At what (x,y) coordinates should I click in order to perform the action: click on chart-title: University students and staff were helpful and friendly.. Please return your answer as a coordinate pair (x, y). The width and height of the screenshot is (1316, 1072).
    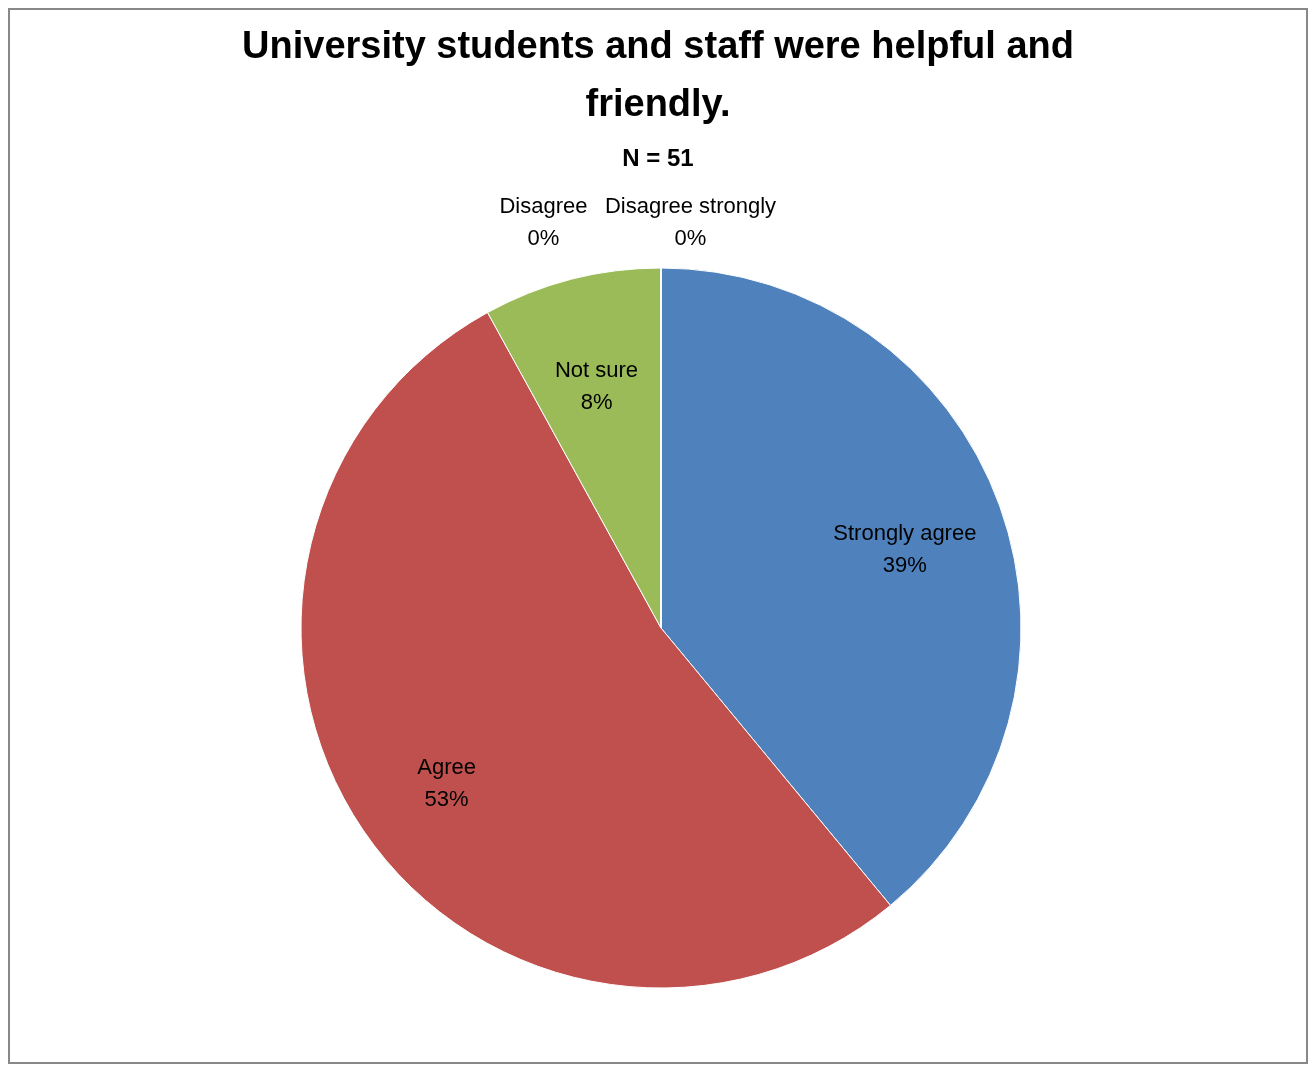
    Looking at the image, I should click on (658, 74).